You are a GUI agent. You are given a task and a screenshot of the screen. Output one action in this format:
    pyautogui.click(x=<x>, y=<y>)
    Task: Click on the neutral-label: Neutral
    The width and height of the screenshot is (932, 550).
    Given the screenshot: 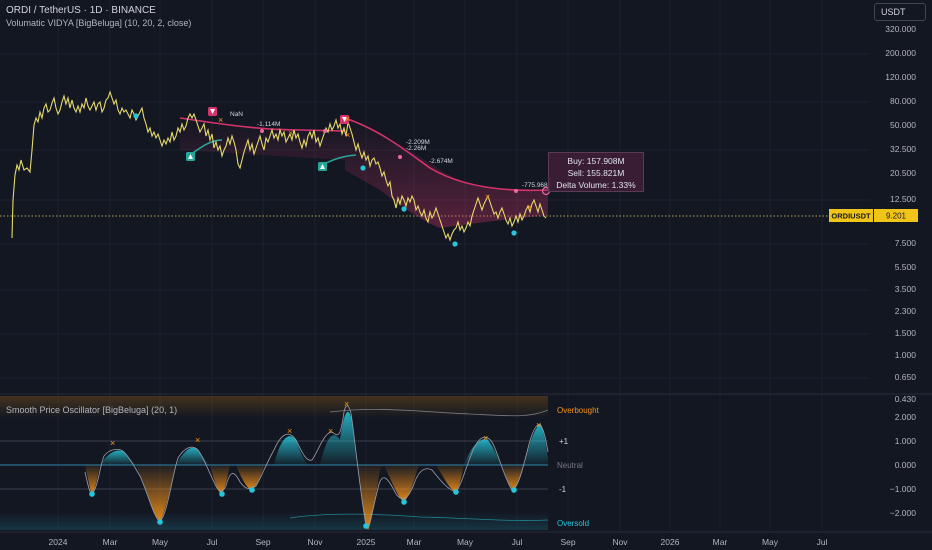 What is the action you would take?
    pyautogui.click(x=570, y=465)
    